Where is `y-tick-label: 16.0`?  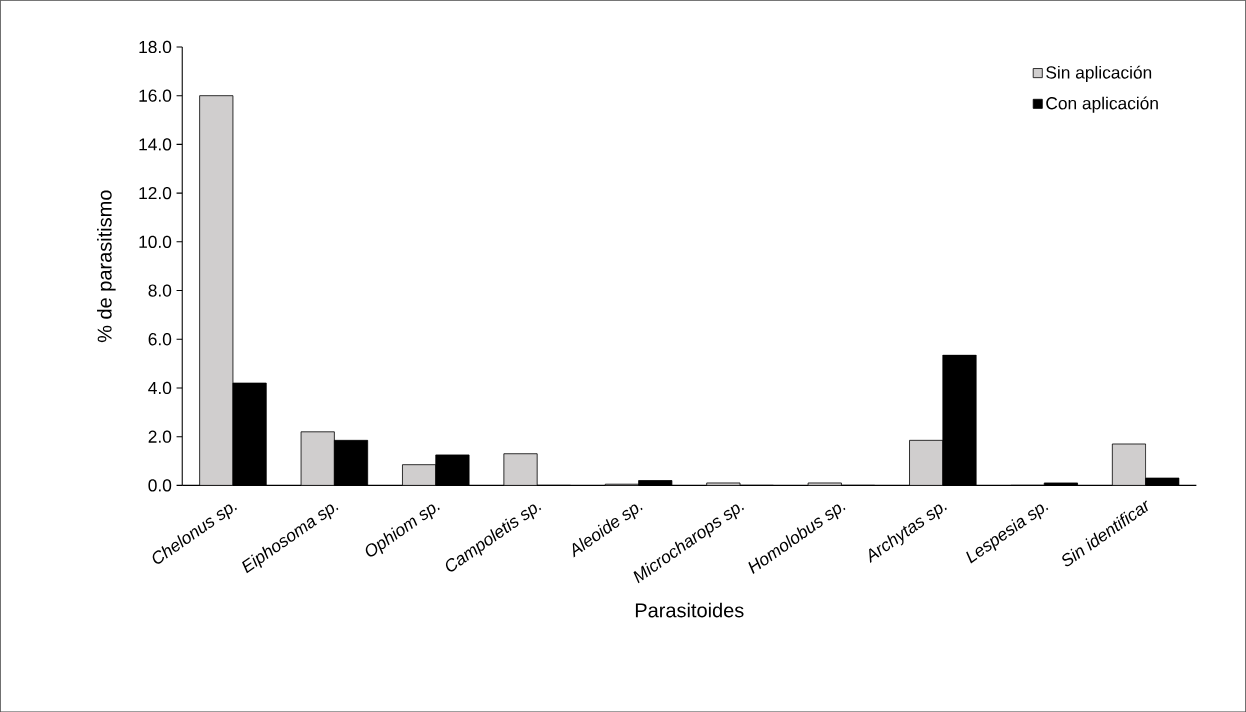
y-tick-label: 16.0 is located at coordinates (155, 95).